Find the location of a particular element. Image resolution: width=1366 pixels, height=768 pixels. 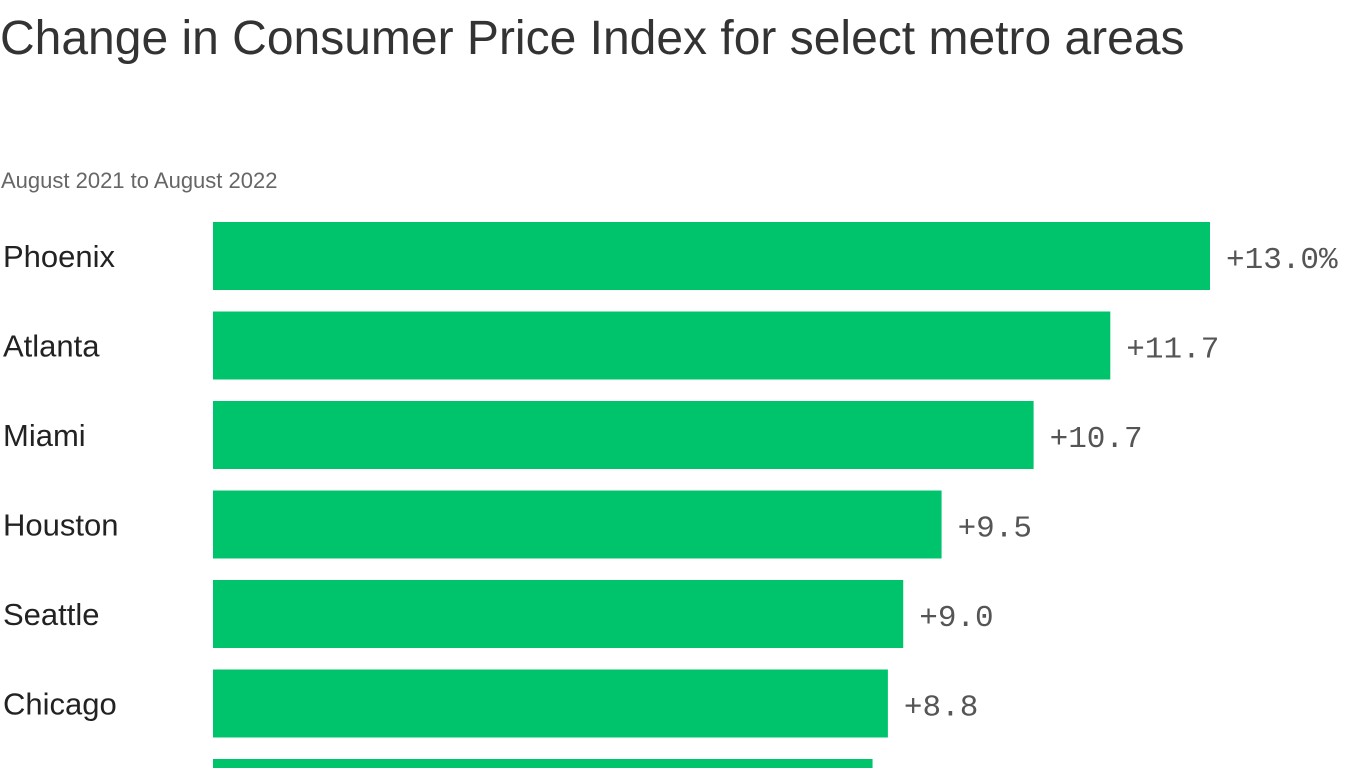

category-label: Atlanta is located at coordinates (51, 346).